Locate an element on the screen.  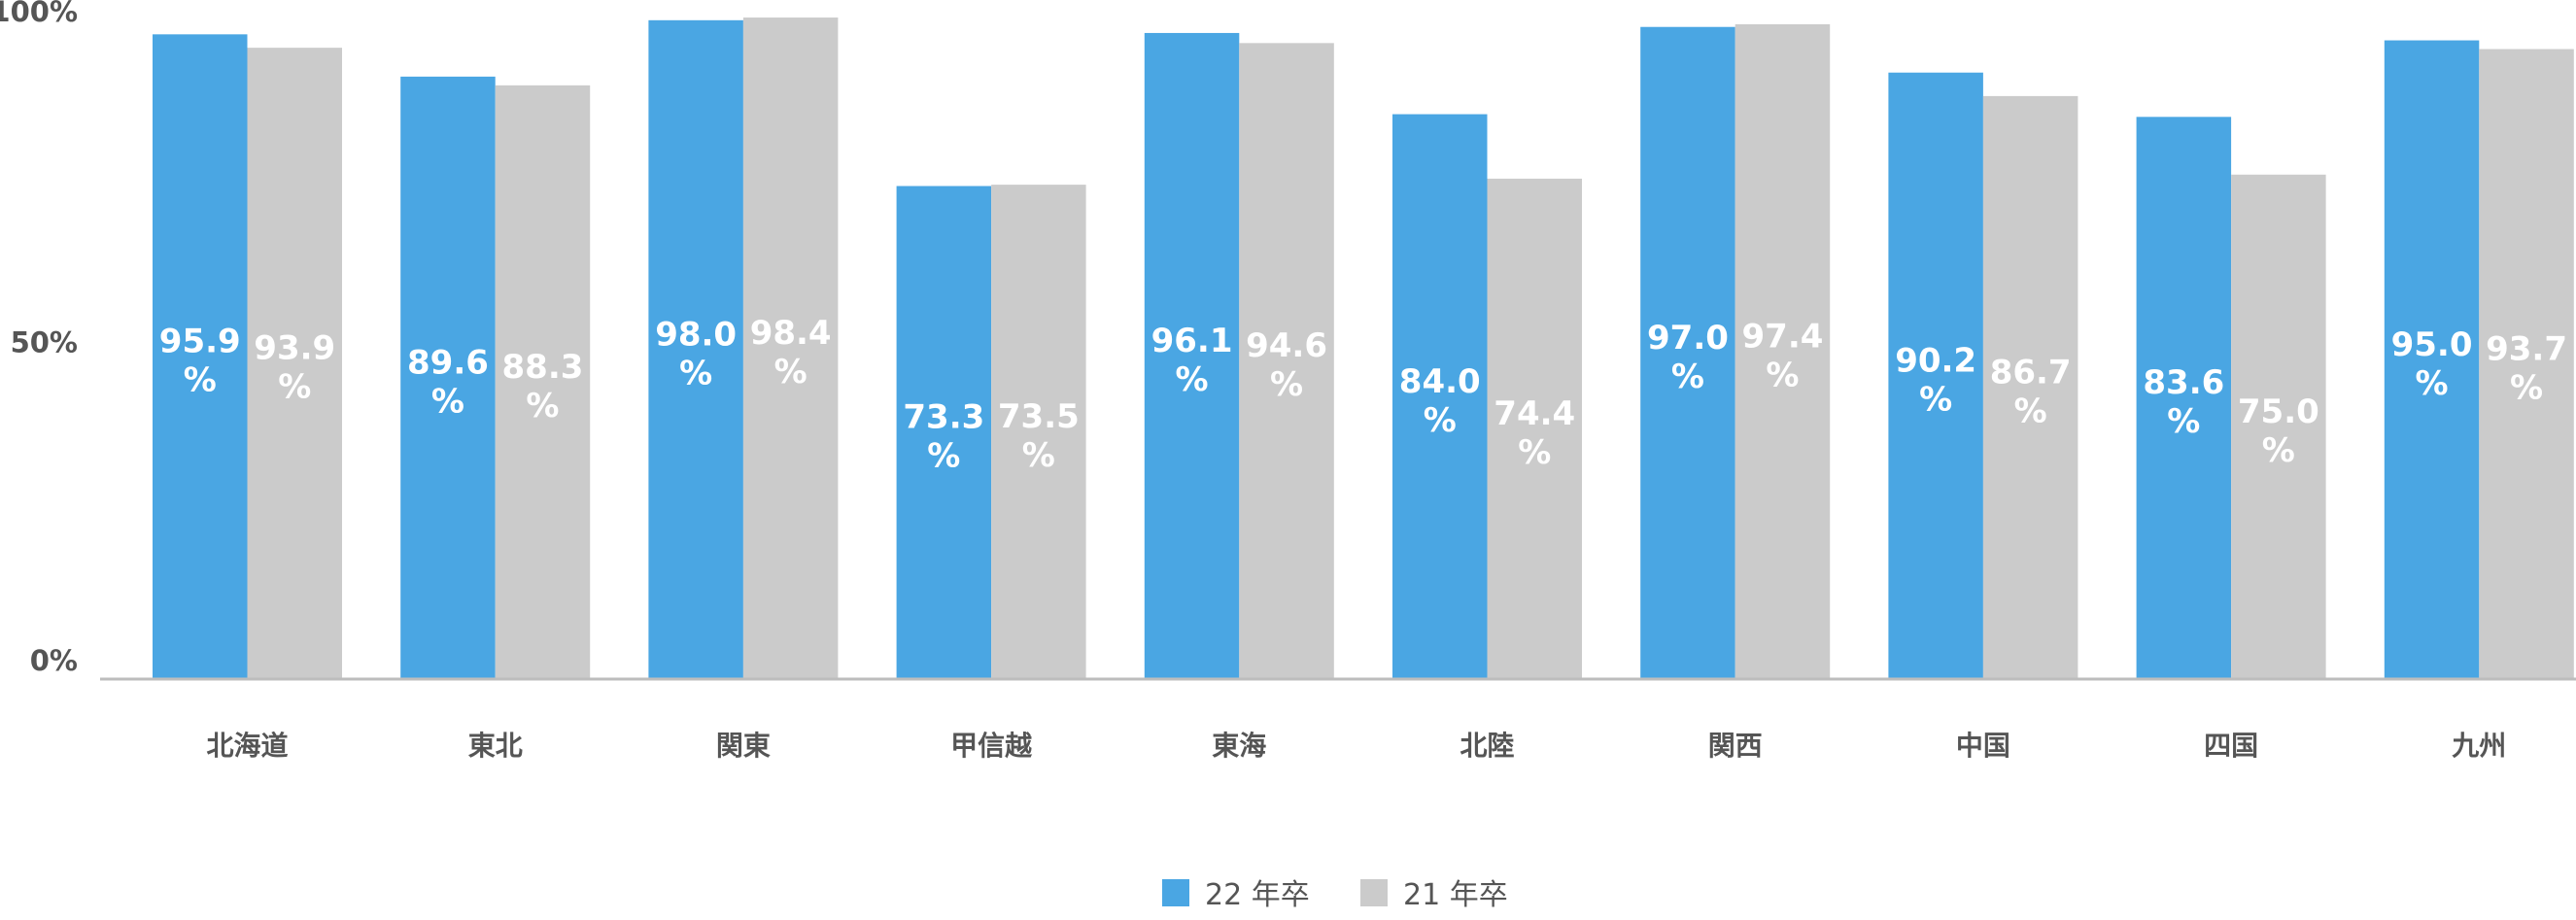
legend-label-22: 22 年卒 is located at coordinates (1257, 895).